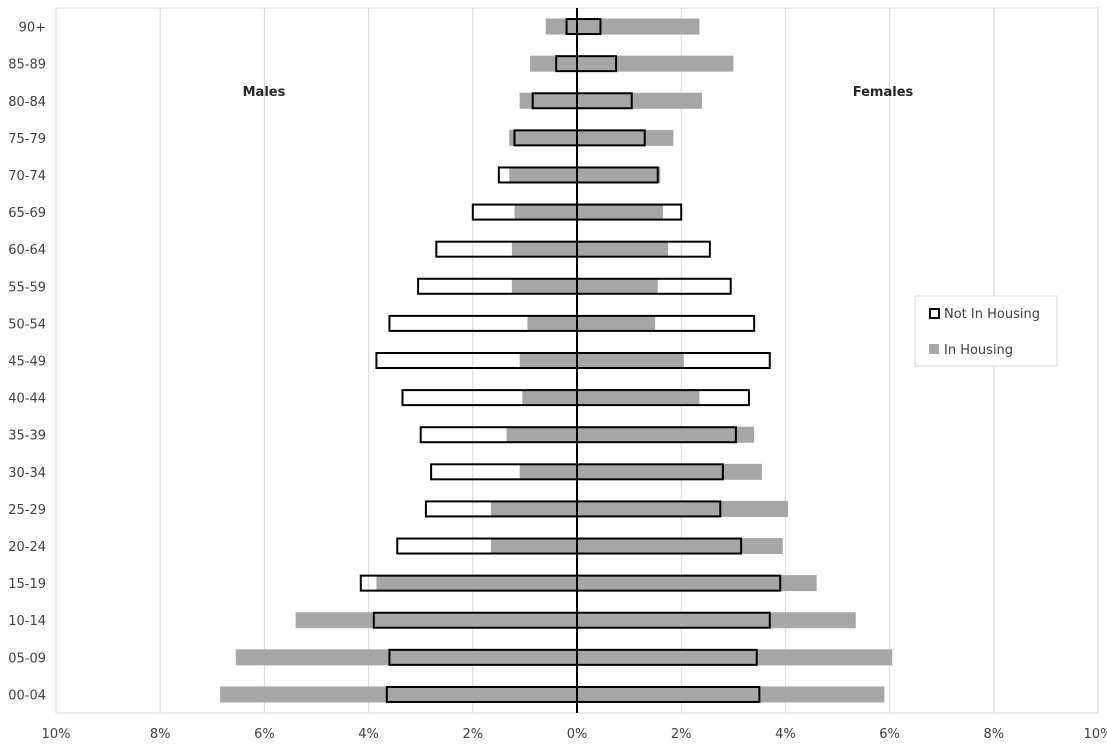  Describe the element at coordinates (264, 92) in the screenshot. I see `males-label: Males` at that location.